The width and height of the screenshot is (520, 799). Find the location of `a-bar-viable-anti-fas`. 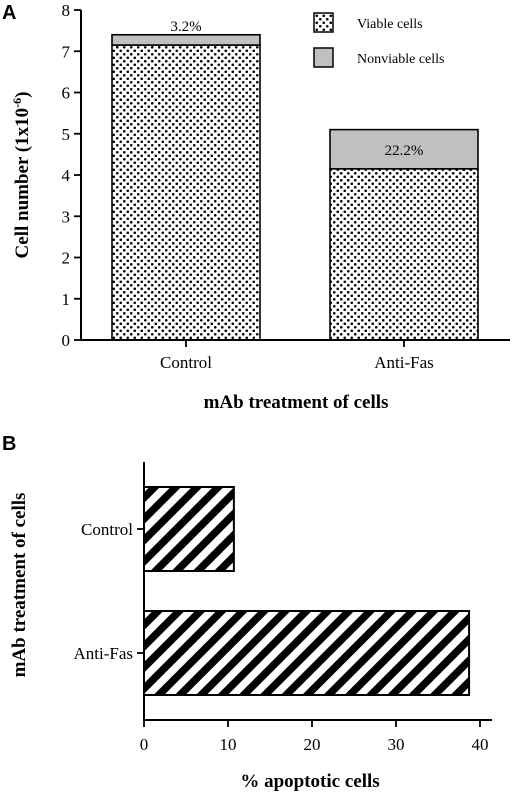

a-bar-viable-anti-fas is located at coordinates (404, 254).